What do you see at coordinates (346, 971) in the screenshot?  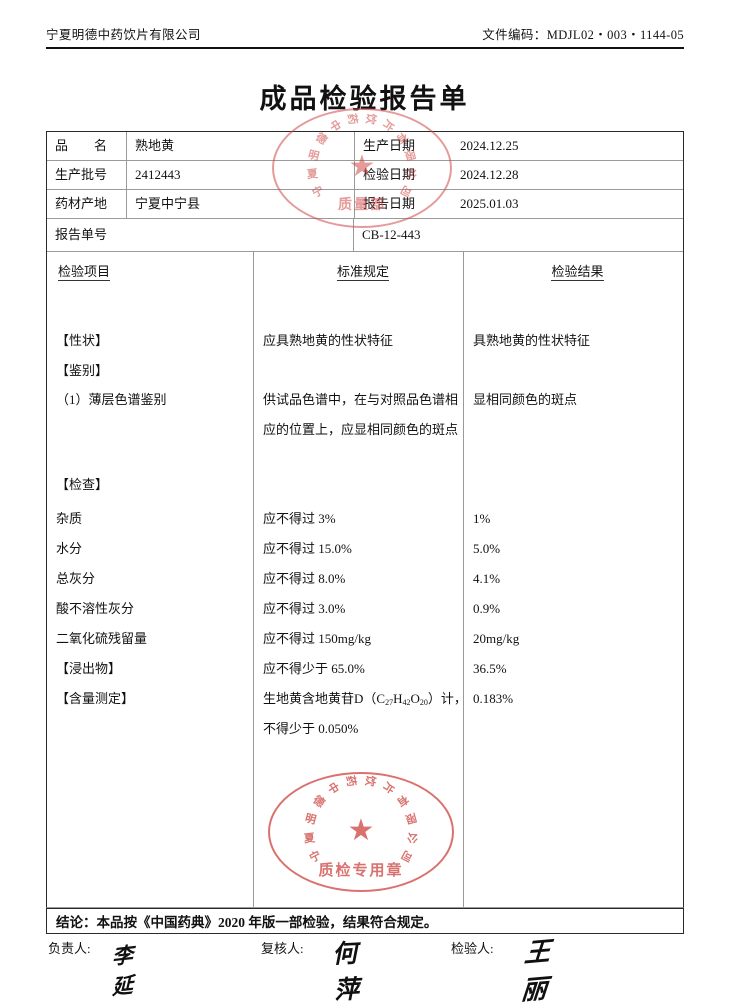 I see `signature-reviewer-name: 何萍` at bounding box center [346, 971].